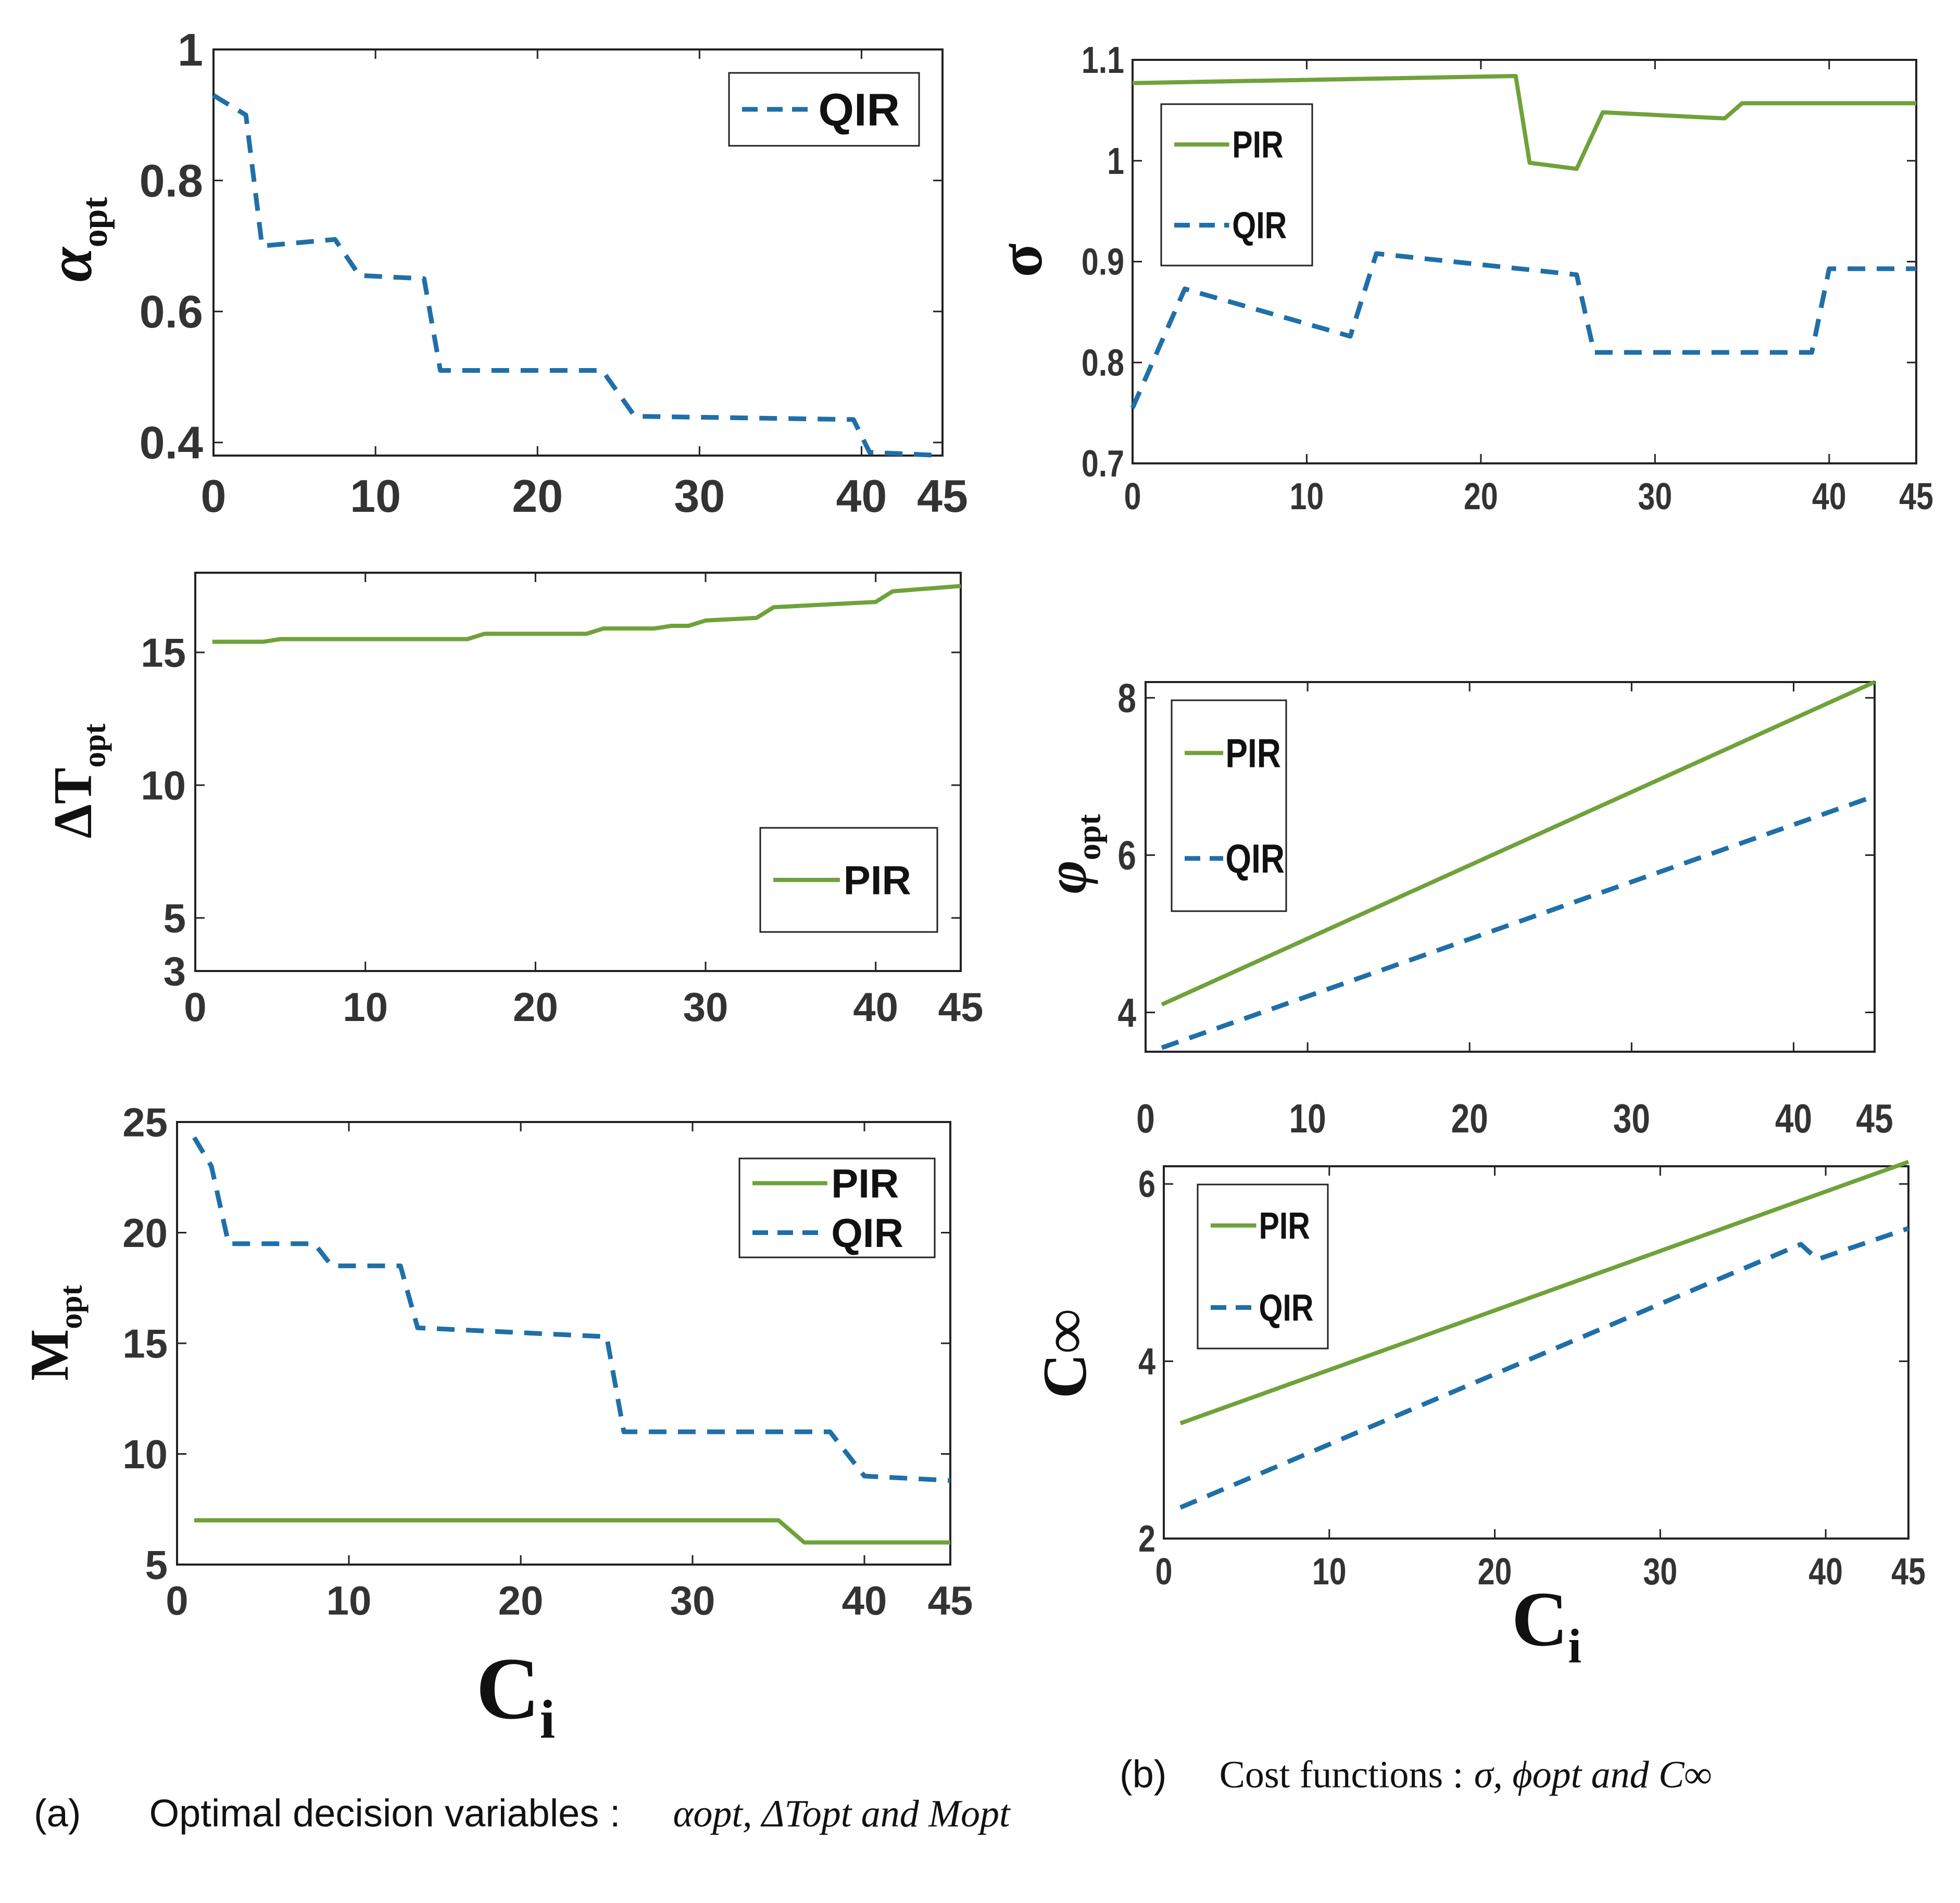 The height and width of the screenshot is (1903, 1960). Describe the element at coordinates (1144, 1774) in the screenshot. I see `caption-b-label: (b)` at that location.